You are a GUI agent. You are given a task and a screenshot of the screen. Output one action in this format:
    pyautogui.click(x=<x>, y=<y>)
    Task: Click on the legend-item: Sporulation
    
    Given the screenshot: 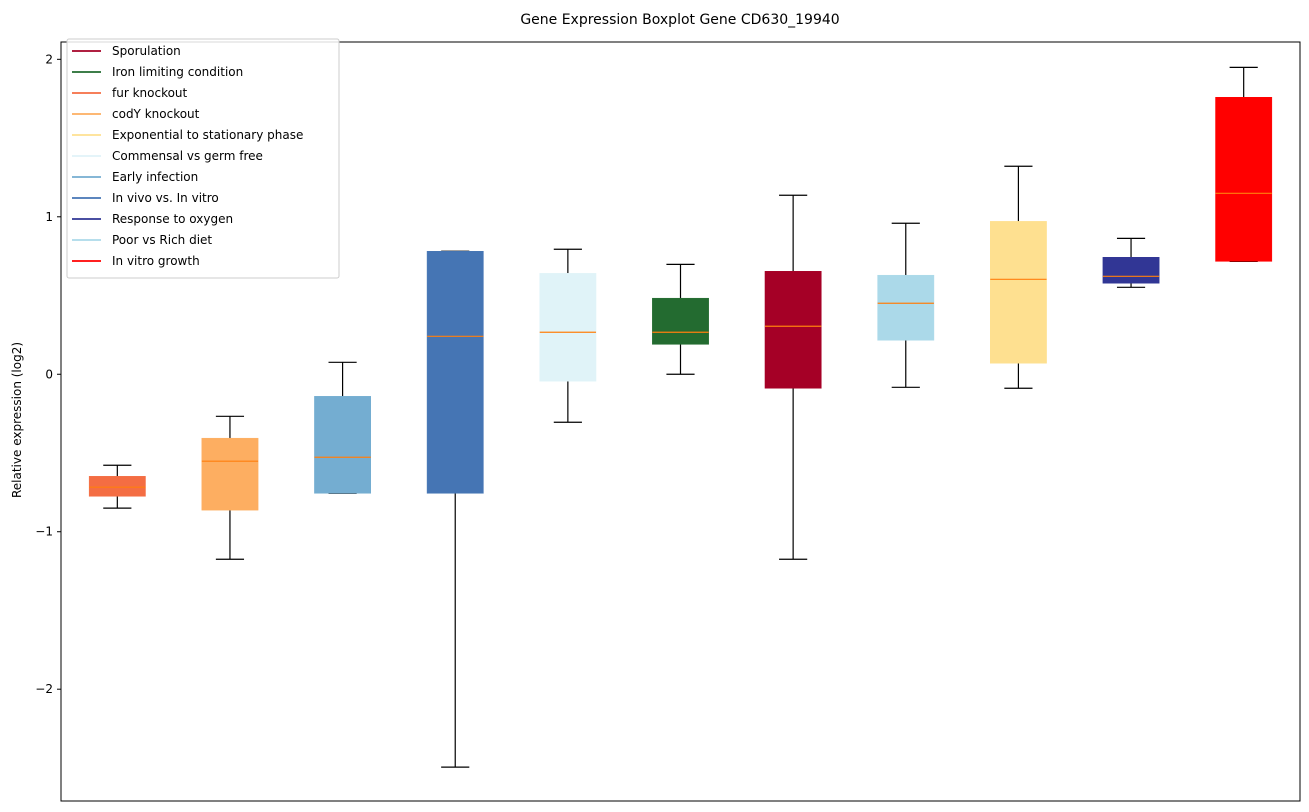 What is the action you would take?
    pyautogui.click(x=126, y=51)
    